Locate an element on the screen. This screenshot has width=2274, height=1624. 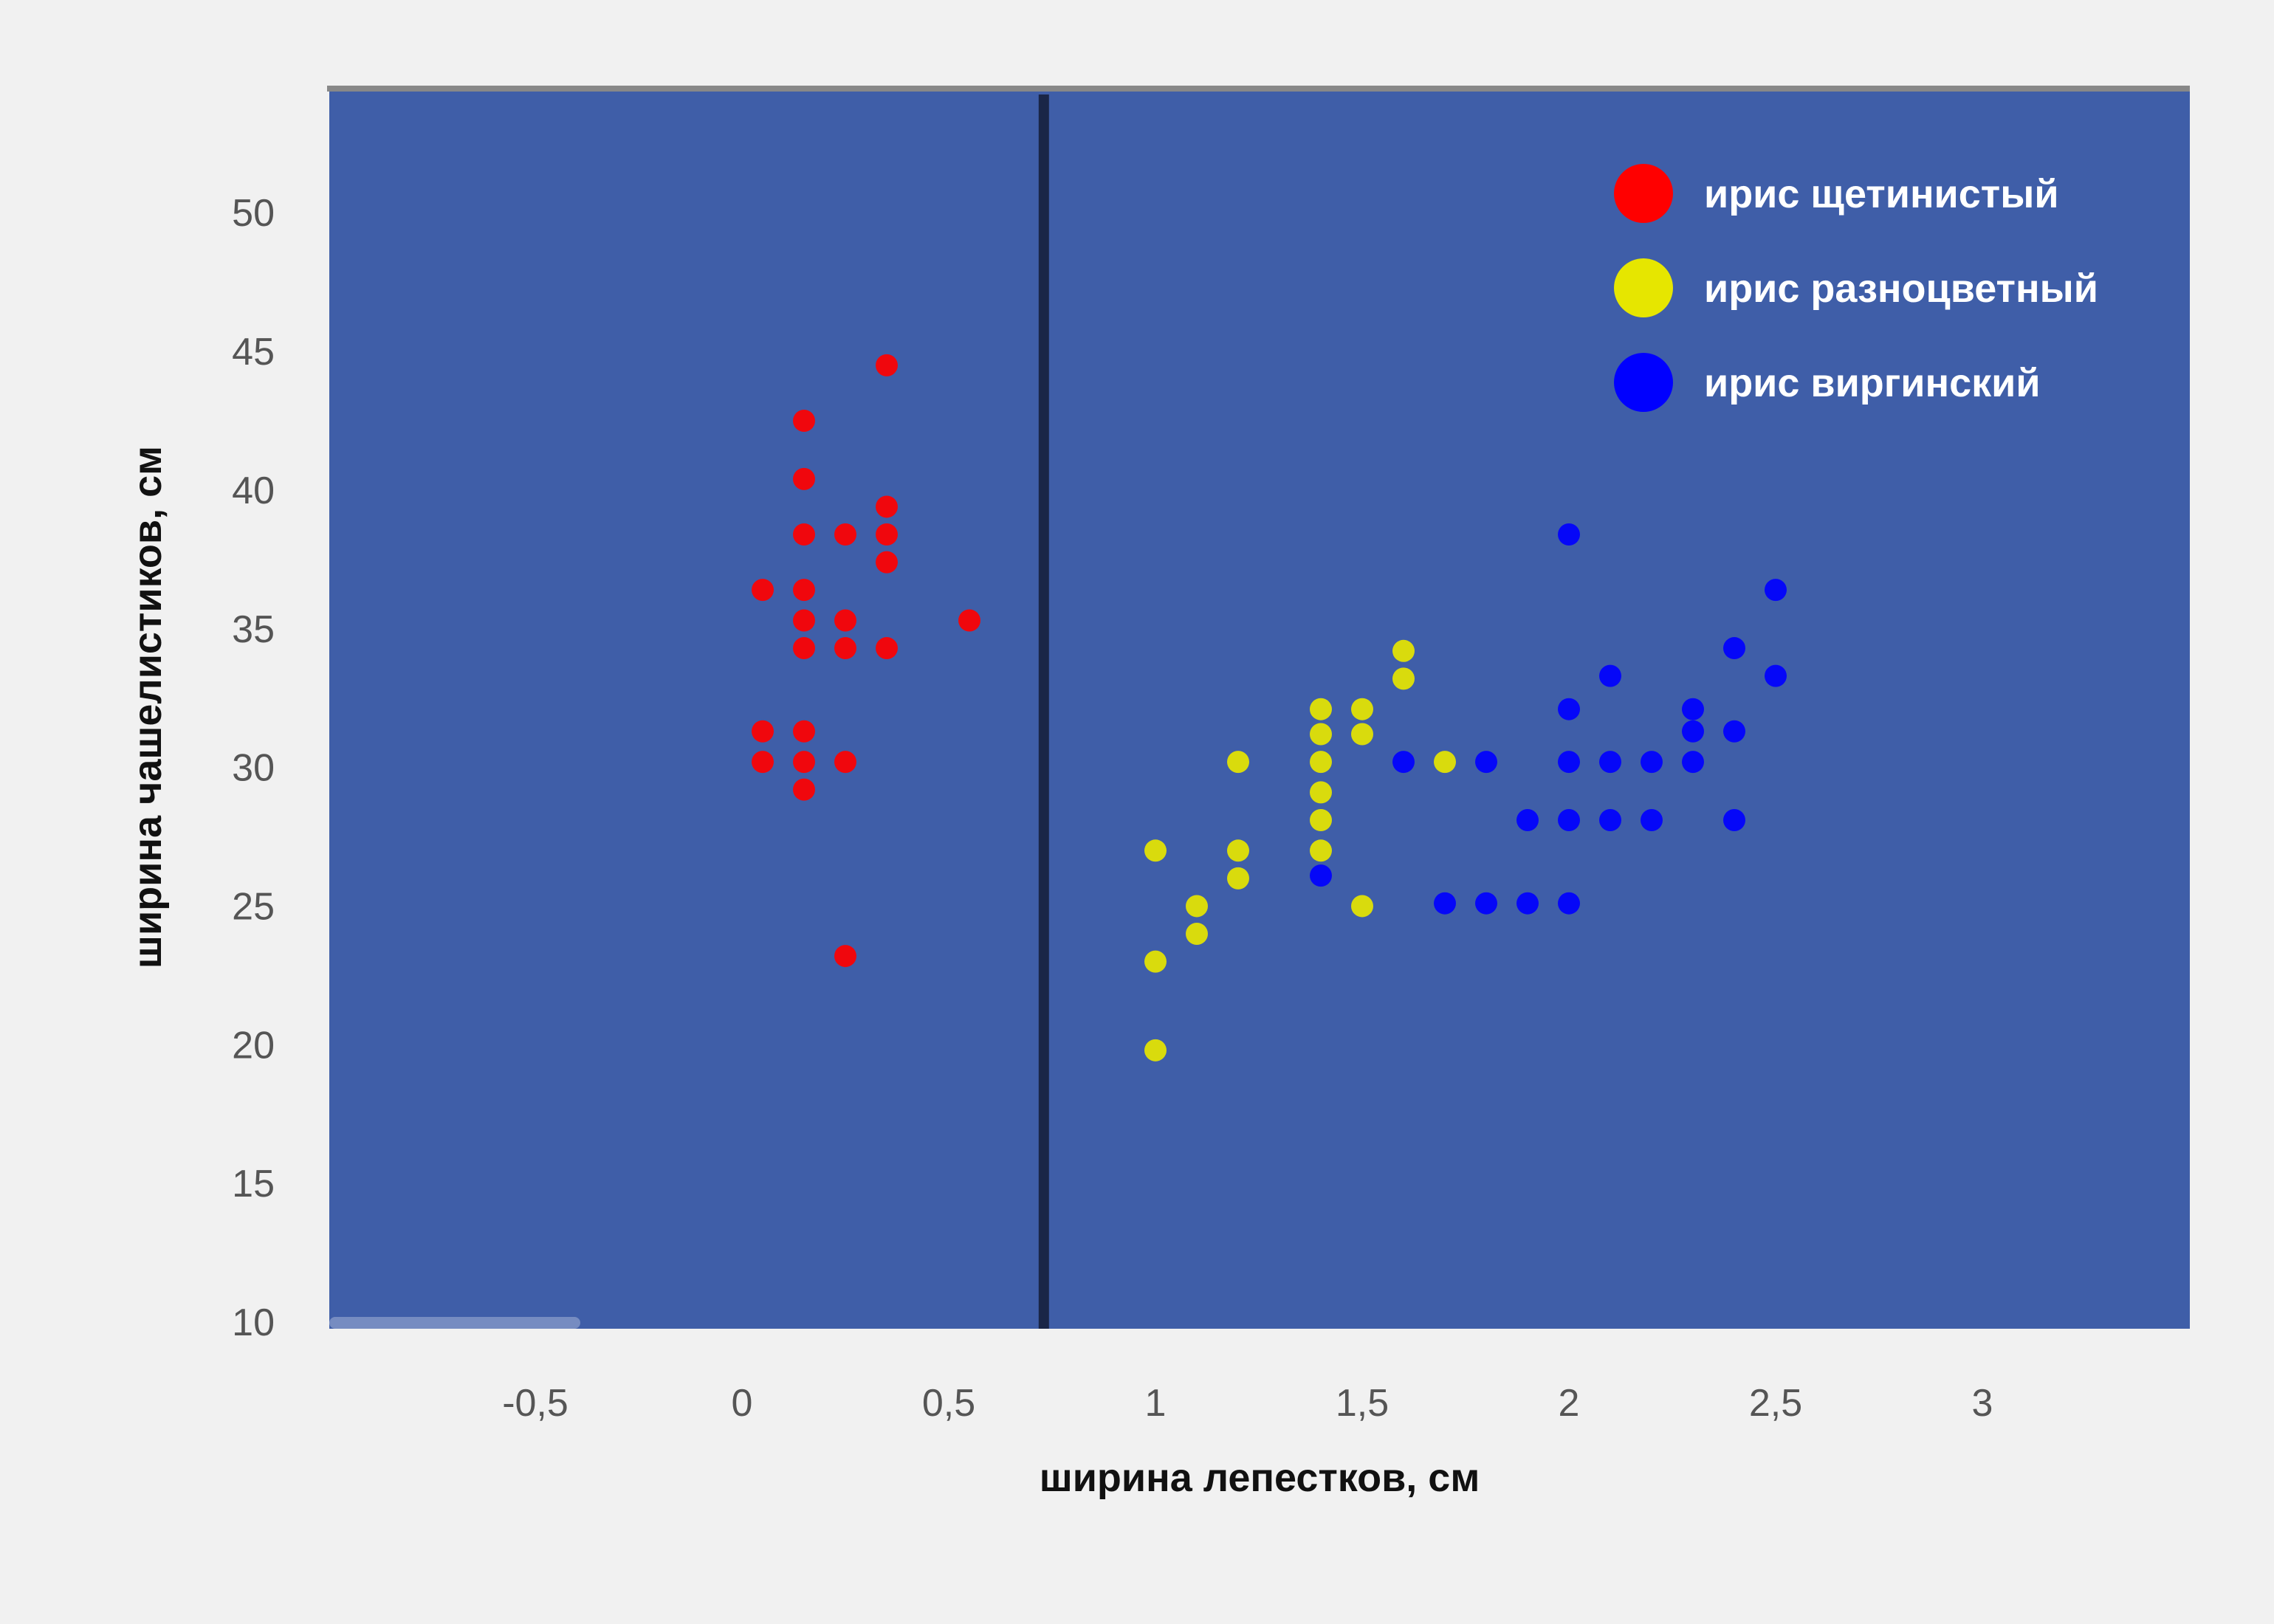
y-tick-label: 10 is located at coordinates (254, 1322).